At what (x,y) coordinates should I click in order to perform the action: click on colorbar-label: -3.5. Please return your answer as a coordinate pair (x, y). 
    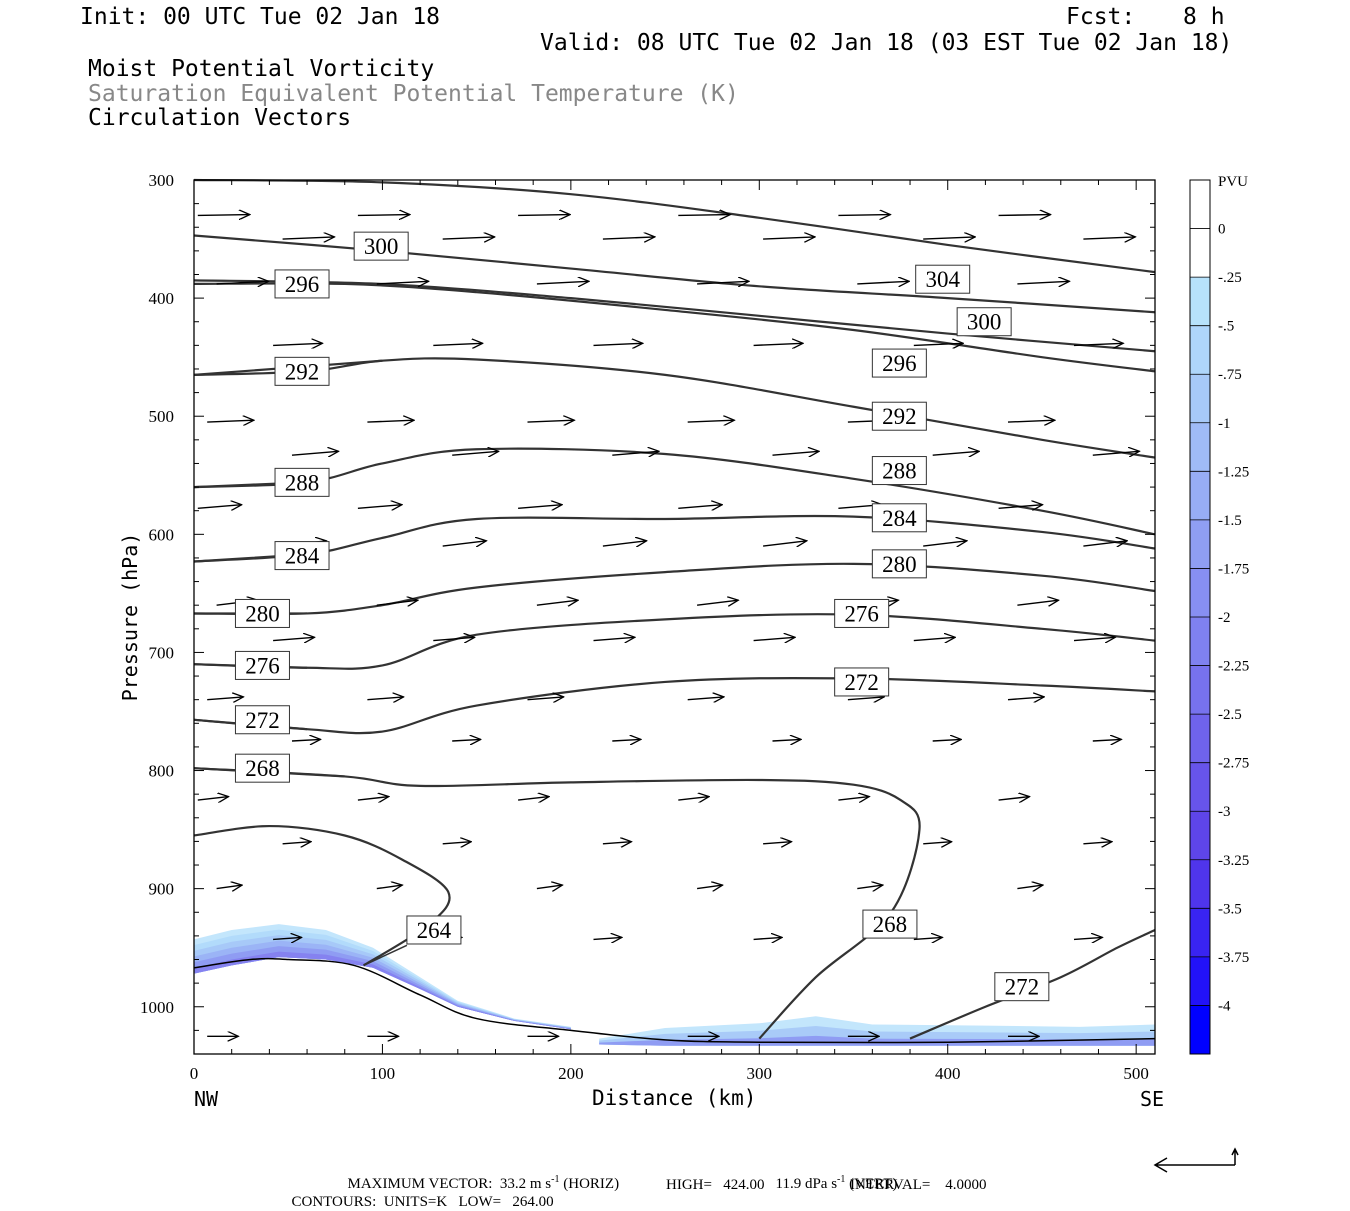
    Looking at the image, I should click on (1230, 909).